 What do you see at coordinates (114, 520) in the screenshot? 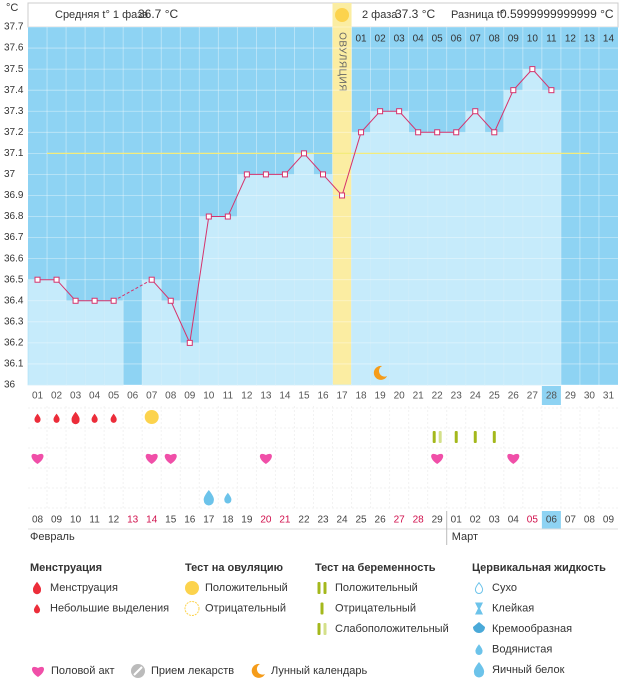
I see `date-label: 12` at bounding box center [114, 520].